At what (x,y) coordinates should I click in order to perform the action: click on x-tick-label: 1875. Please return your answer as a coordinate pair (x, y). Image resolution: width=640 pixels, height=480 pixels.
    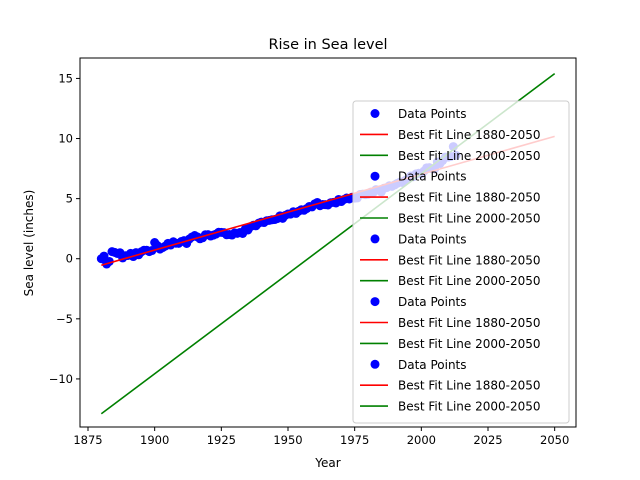
    Looking at the image, I should click on (87, 440).